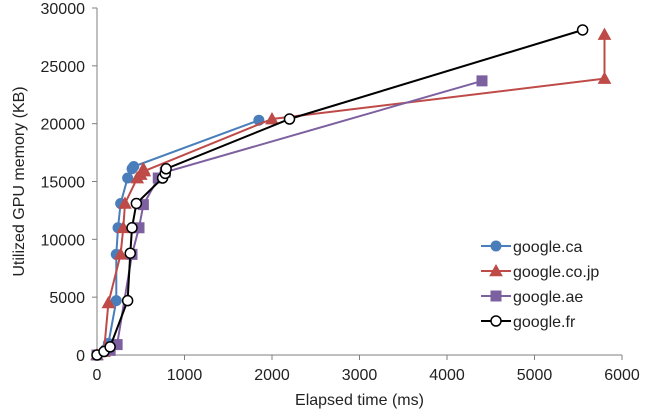 The height and width of the screenshot is (416, 657). What do you see at coordinates (547, 247) in the screenshot?
I see `legend-label: google.ca` at bounding box center [547, 247].